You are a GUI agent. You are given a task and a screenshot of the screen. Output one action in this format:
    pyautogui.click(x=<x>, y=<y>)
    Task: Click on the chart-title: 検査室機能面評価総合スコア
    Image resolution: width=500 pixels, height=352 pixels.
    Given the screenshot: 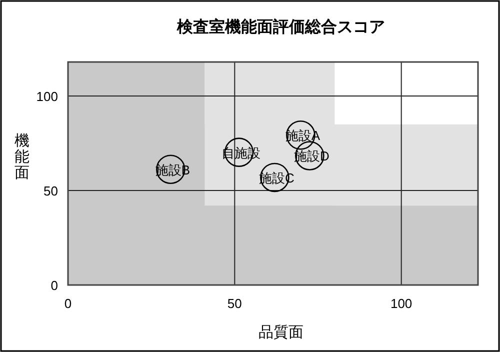 What is the action you would take?
    pyautogui.click(x=280, y=26)
    